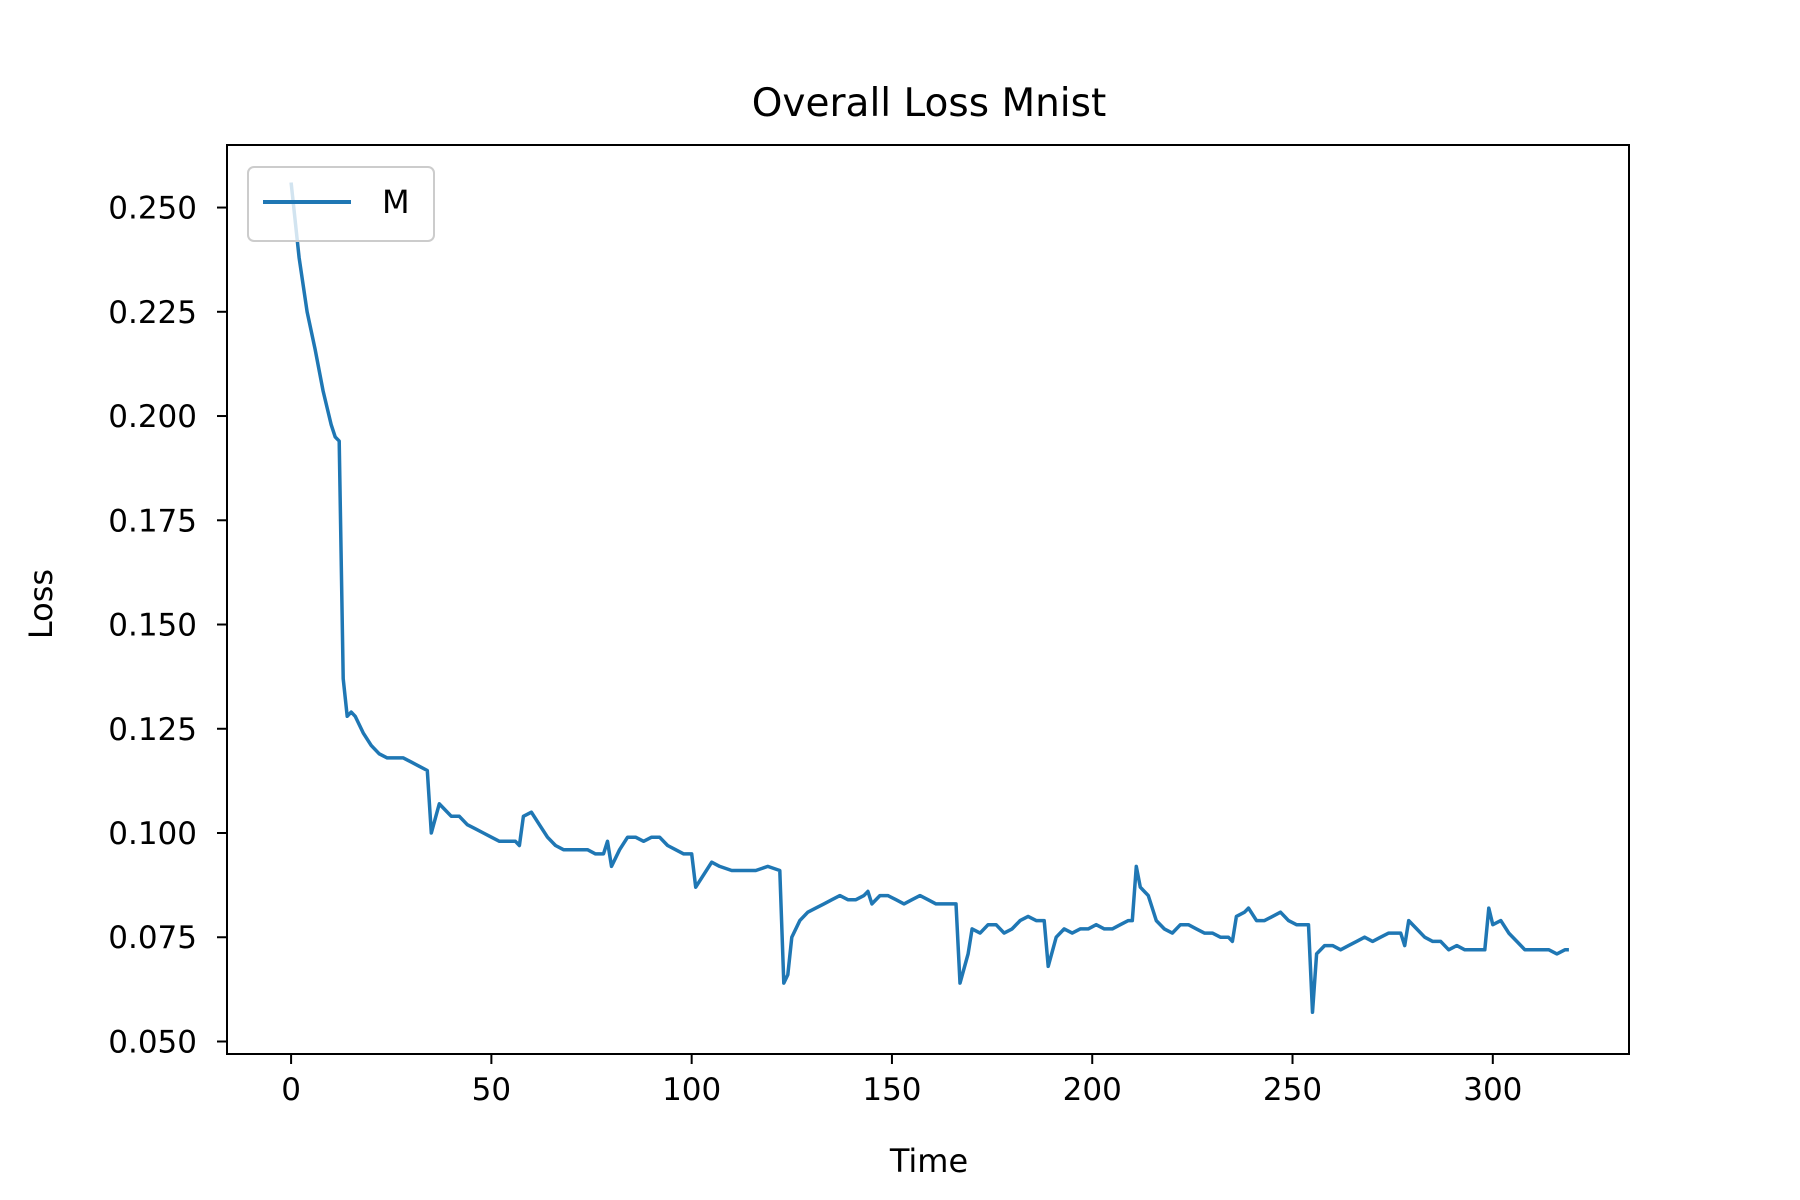 Image resolution: width=1800 pixels, height=1200 pixels. Describe the element at coordinates (891, 1090) in the screenshot. I see `x-tick-label: 150` at that location.